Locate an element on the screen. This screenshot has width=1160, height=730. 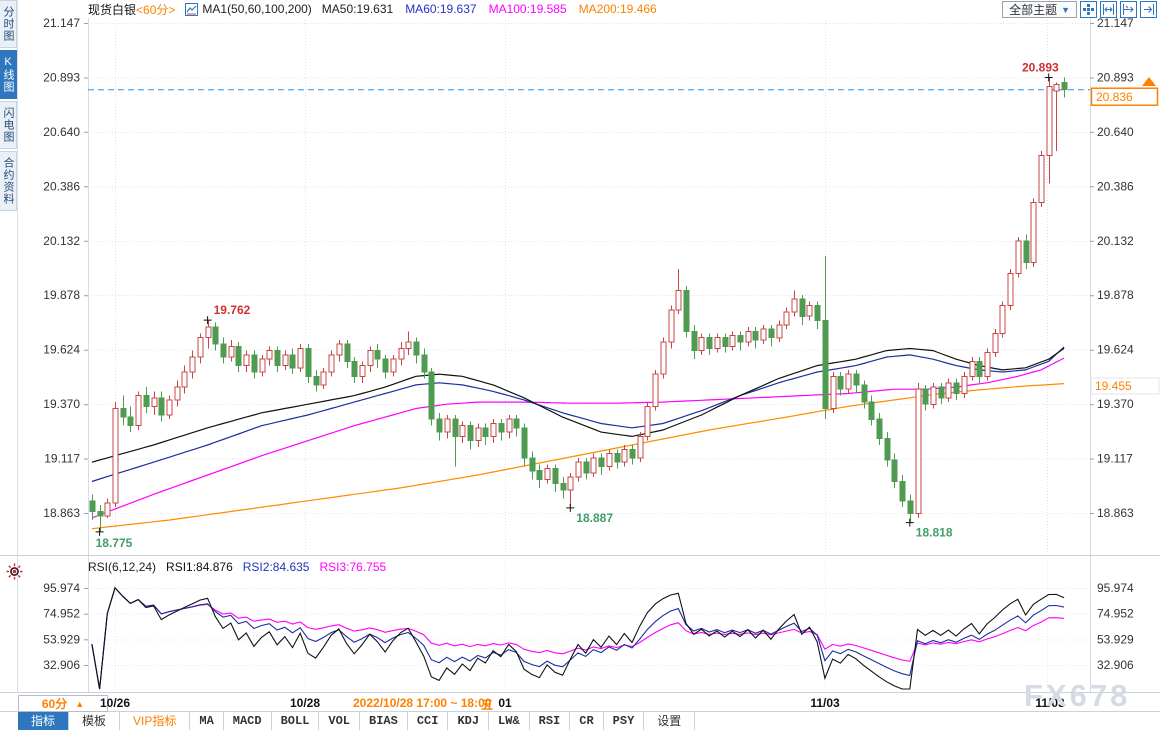
sidebar-tab-分时图: 分时图 is located at coordinates (8, 24).